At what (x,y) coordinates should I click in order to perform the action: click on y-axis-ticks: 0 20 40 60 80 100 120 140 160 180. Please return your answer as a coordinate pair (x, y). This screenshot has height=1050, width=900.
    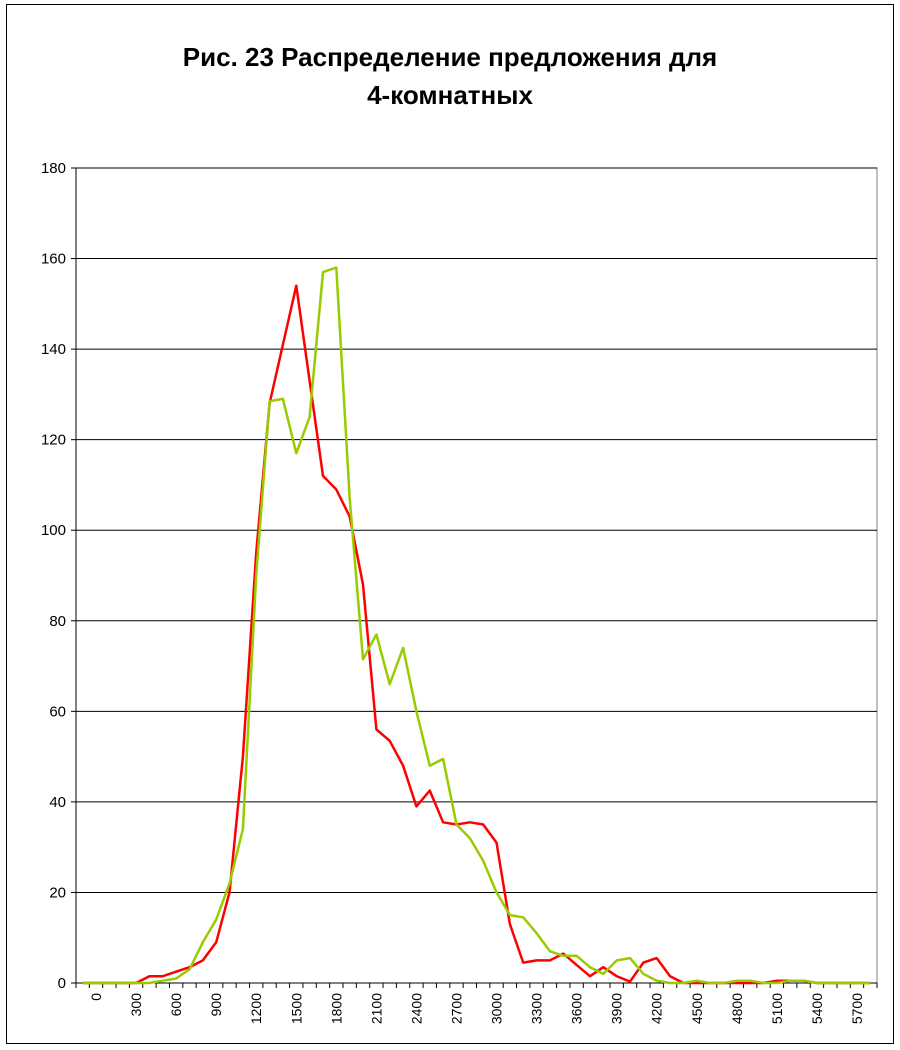
    Looking at the image, I should click on (58, 576).